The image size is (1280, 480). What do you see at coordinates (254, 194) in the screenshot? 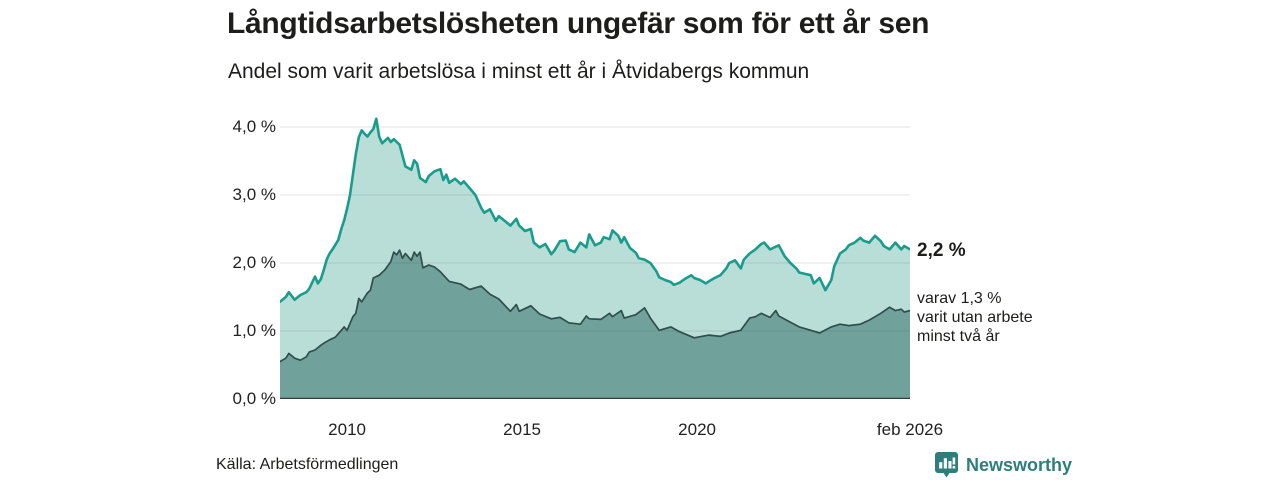
I see `y-tick-label: 3,0 %` at bounding box center [254, 194].